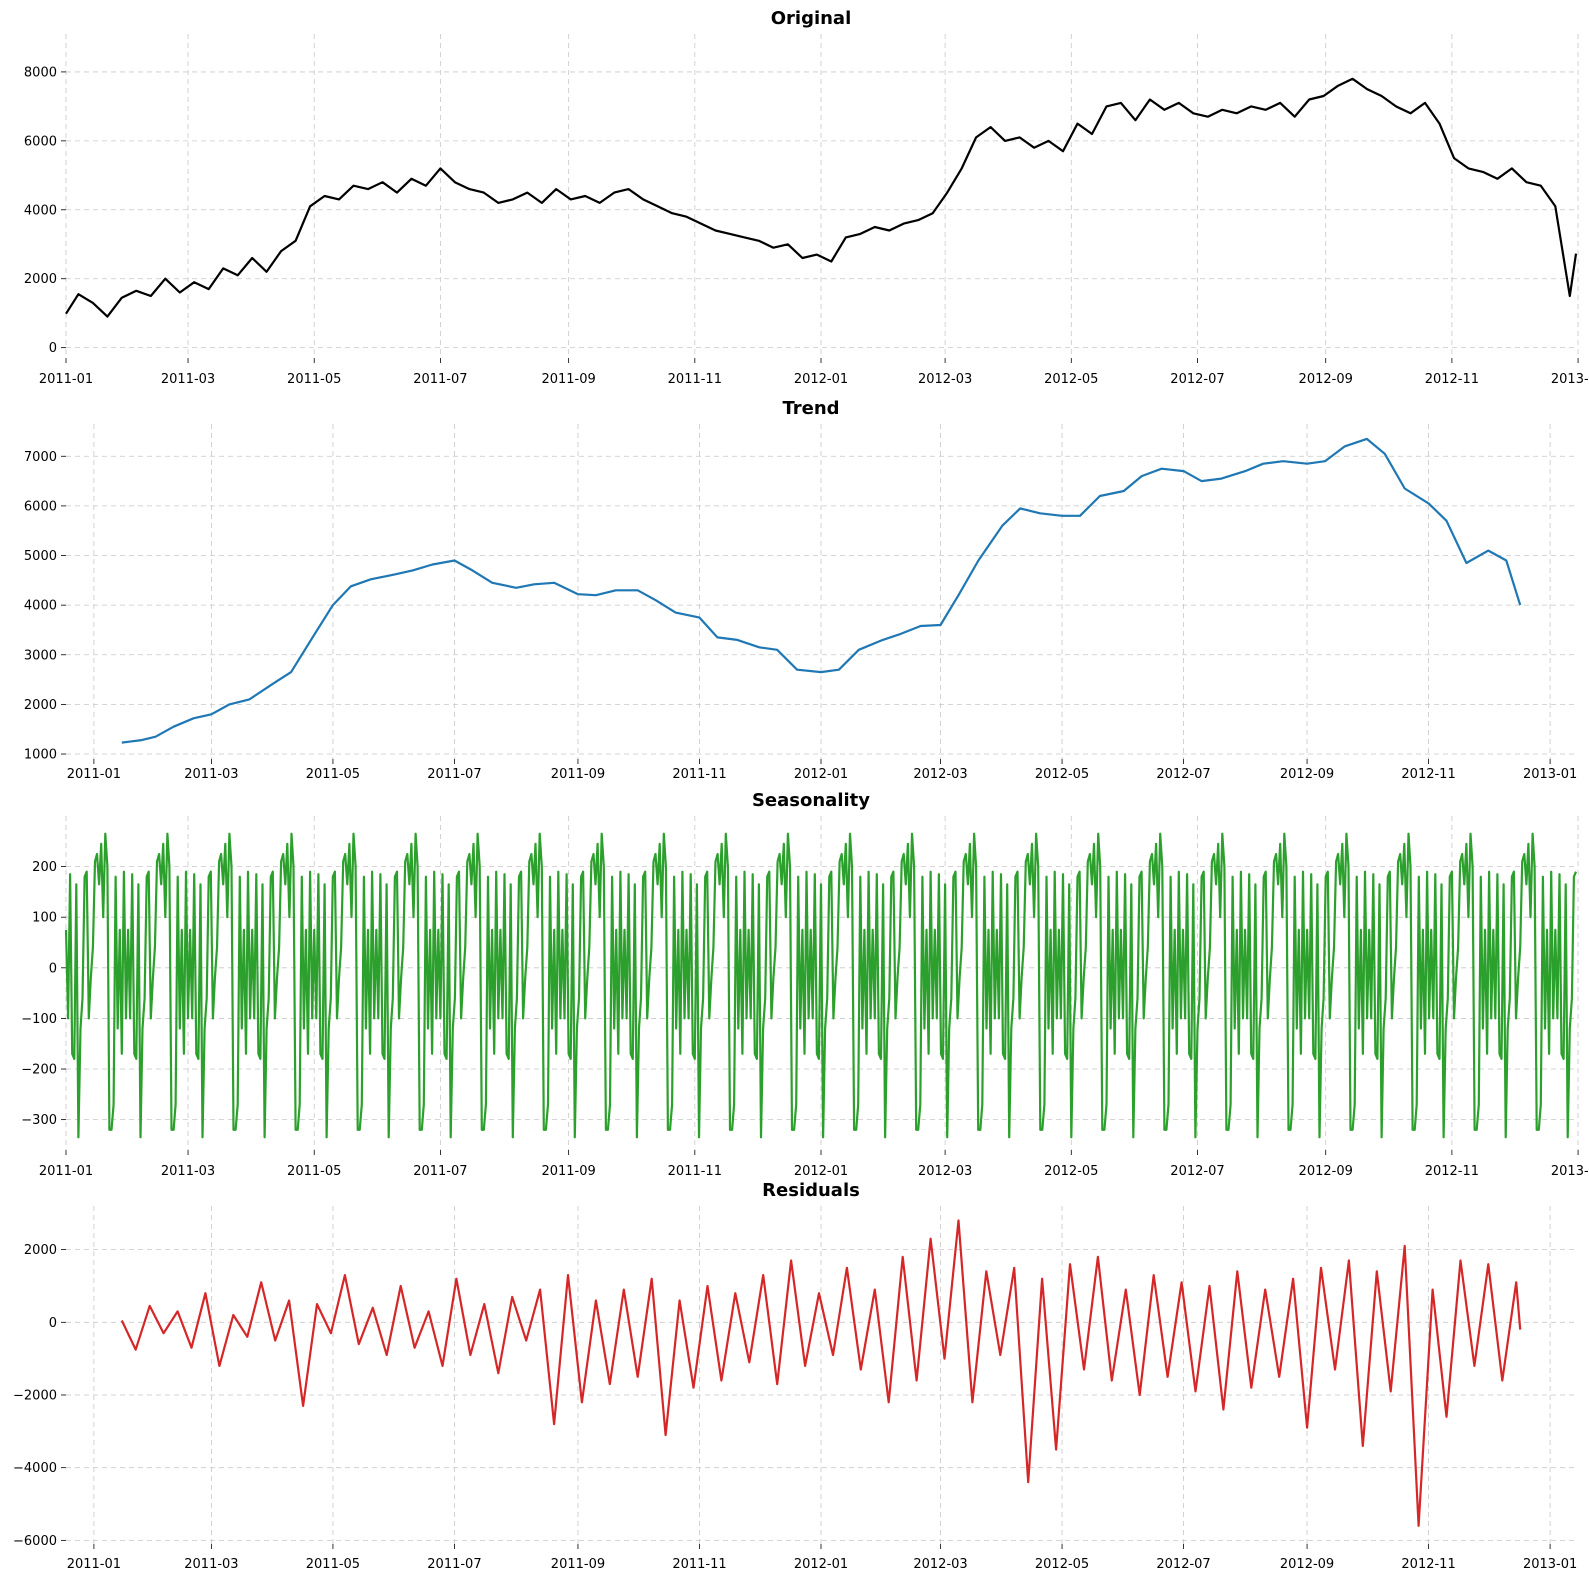 This screenshot has width=1589, height=1590. I want to click on y-tick-label: 1000, so click(40, 755).